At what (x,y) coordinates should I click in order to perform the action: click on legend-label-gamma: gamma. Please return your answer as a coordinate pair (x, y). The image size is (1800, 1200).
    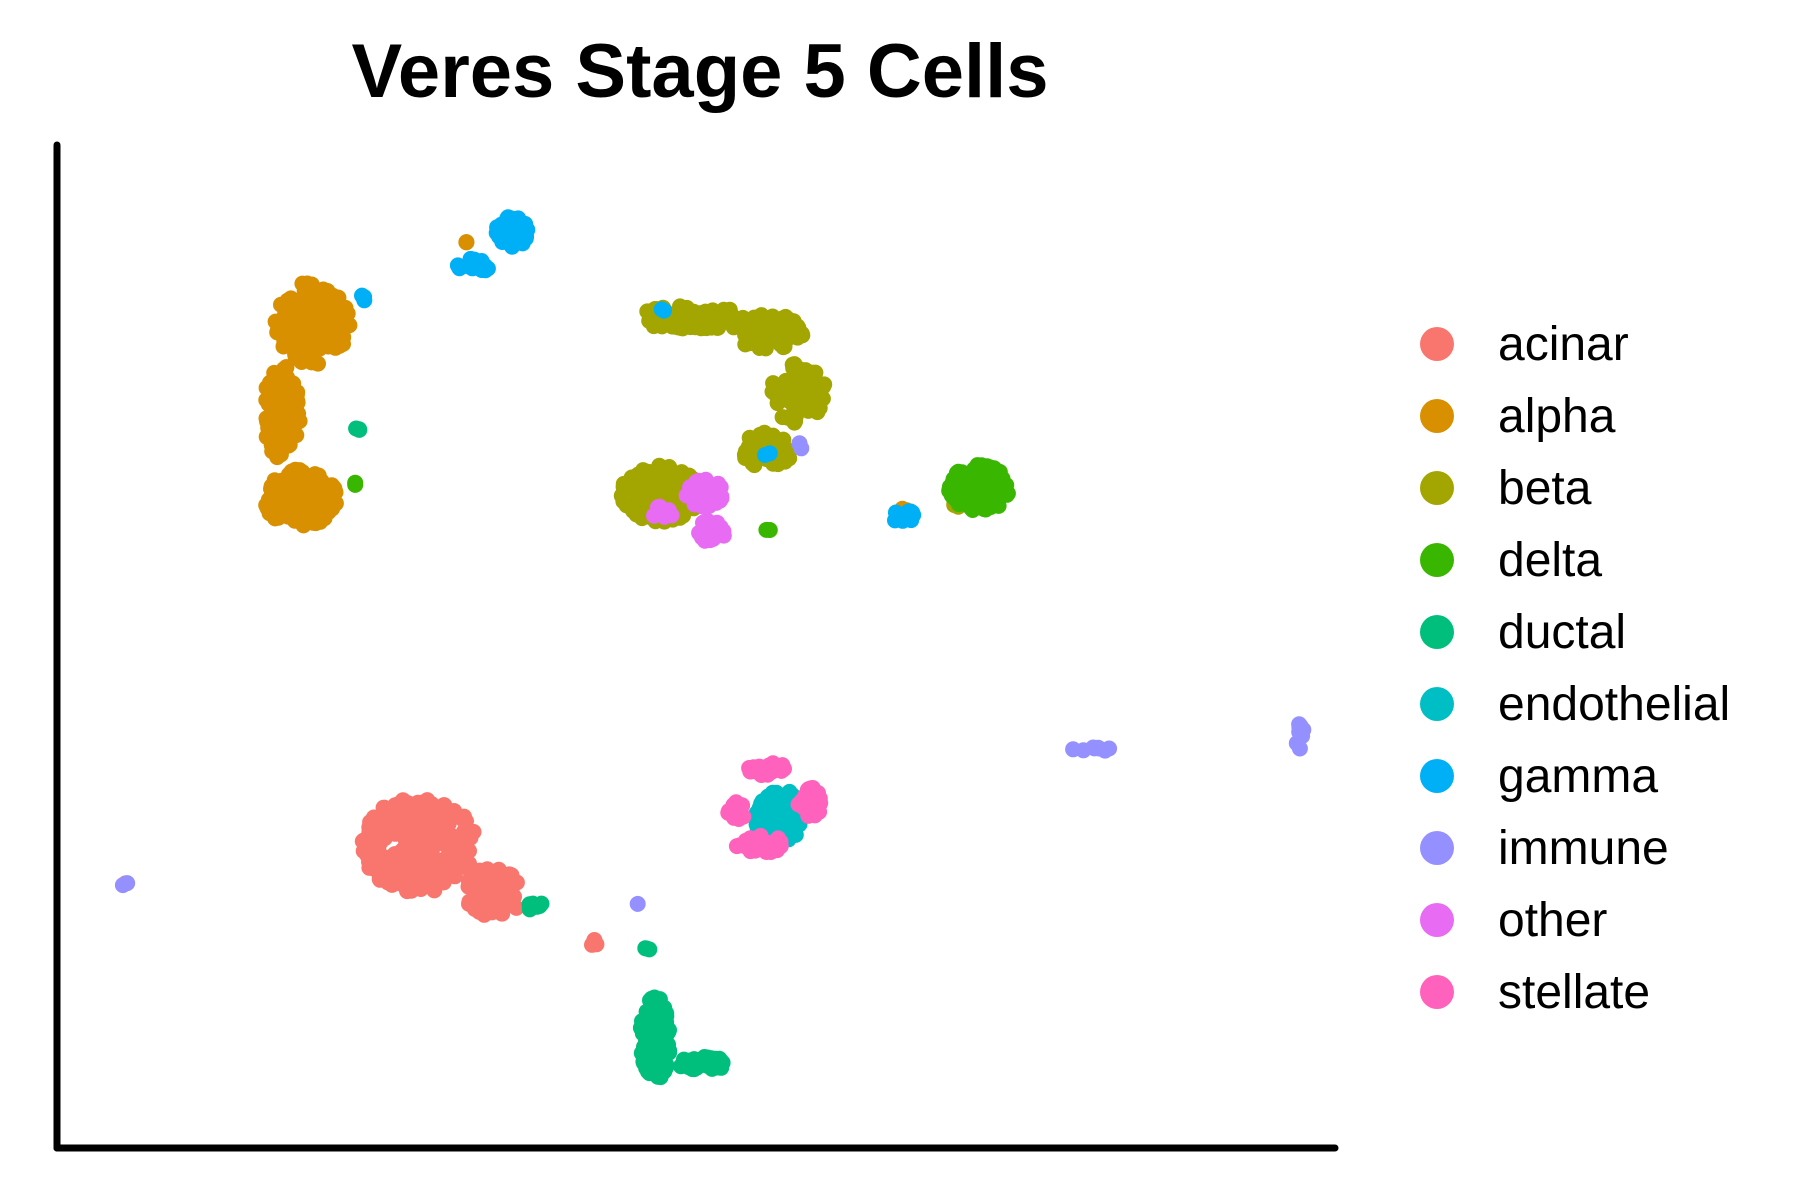
    Looking at the image, I should click on (1578, 776).